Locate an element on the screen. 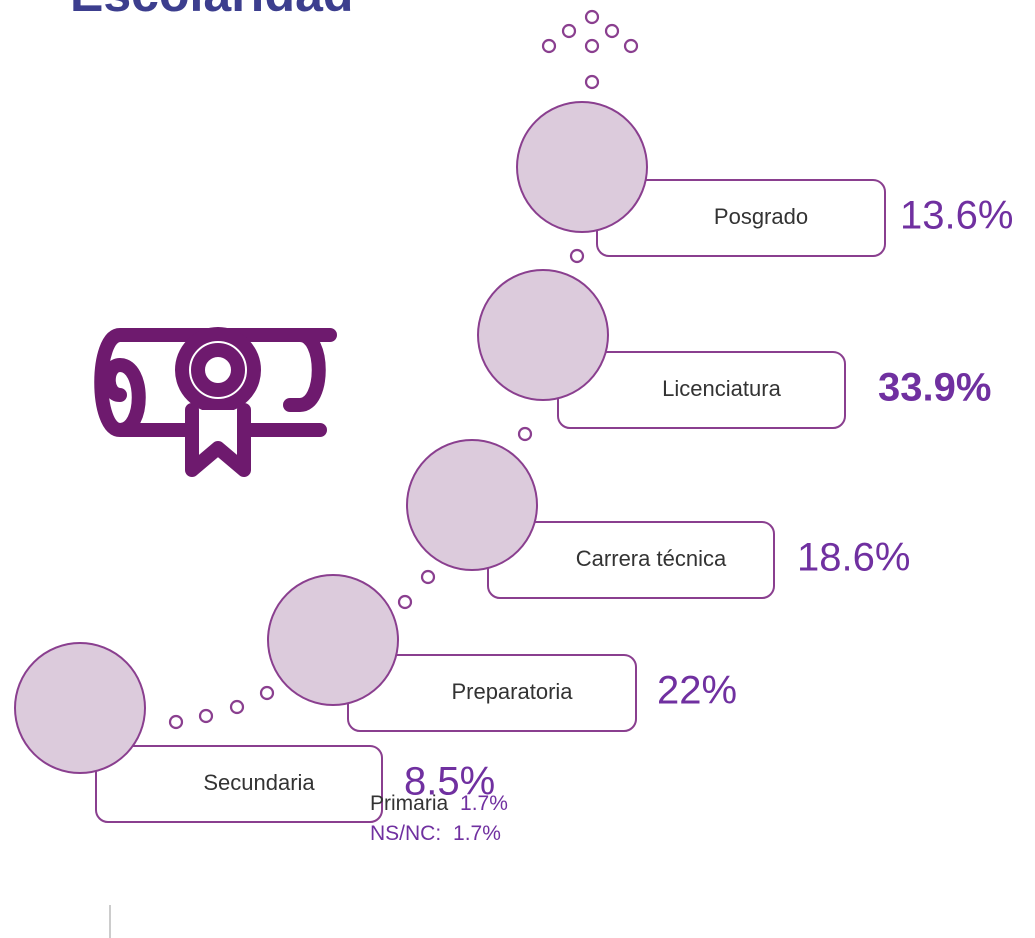 The width and height of the screenshot is (1035, 938). title: Escolaridad is located at coordinates (211, 11).